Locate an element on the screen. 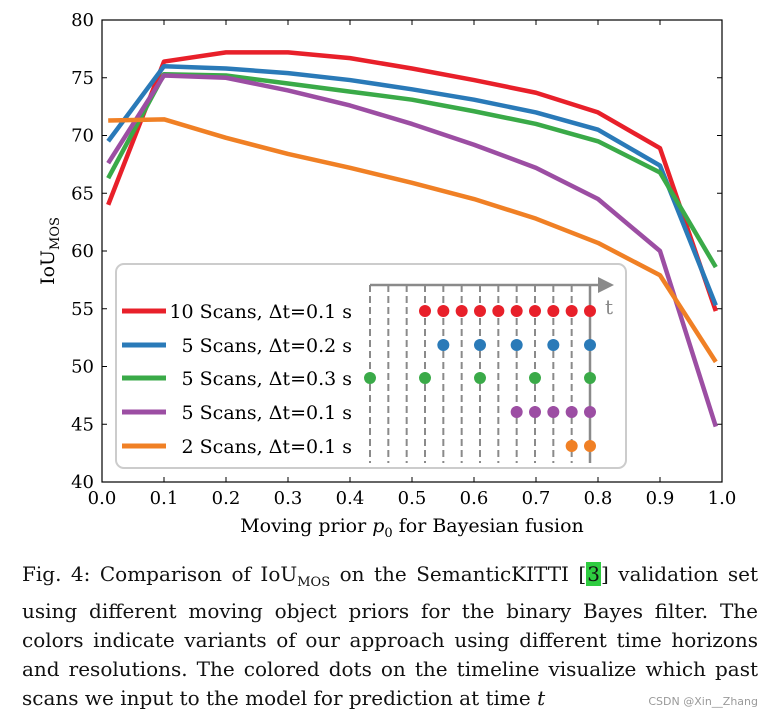  x-tick-label: 1.0 is located at coordinates (722, 498).